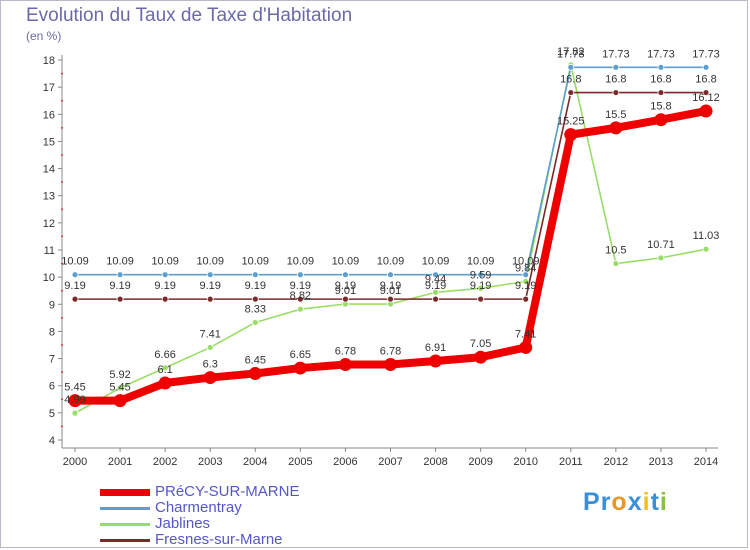 This screenshot has width=750, height=550. Describe the element at coordinates (125, 524) in the screenshot. I see `legend-swatch-jablines` at that location.